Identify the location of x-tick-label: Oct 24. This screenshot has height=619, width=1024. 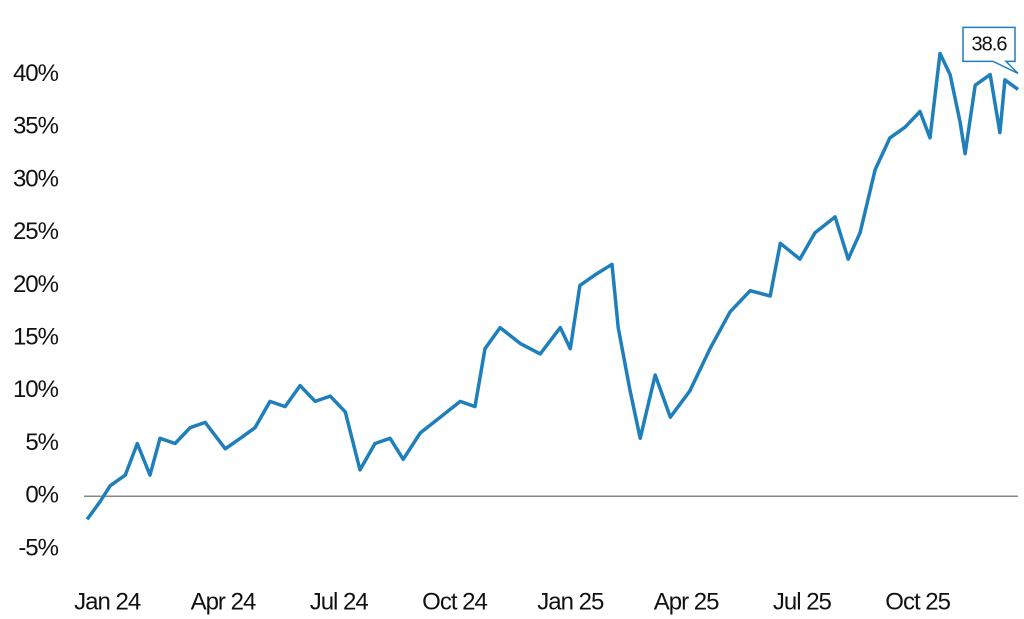
(454, 601).